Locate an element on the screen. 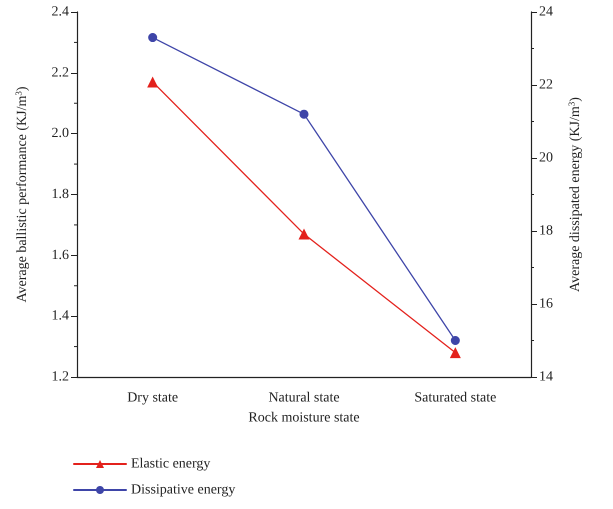  y-tick-label: 2.0 is located at coordinates (60, 134).